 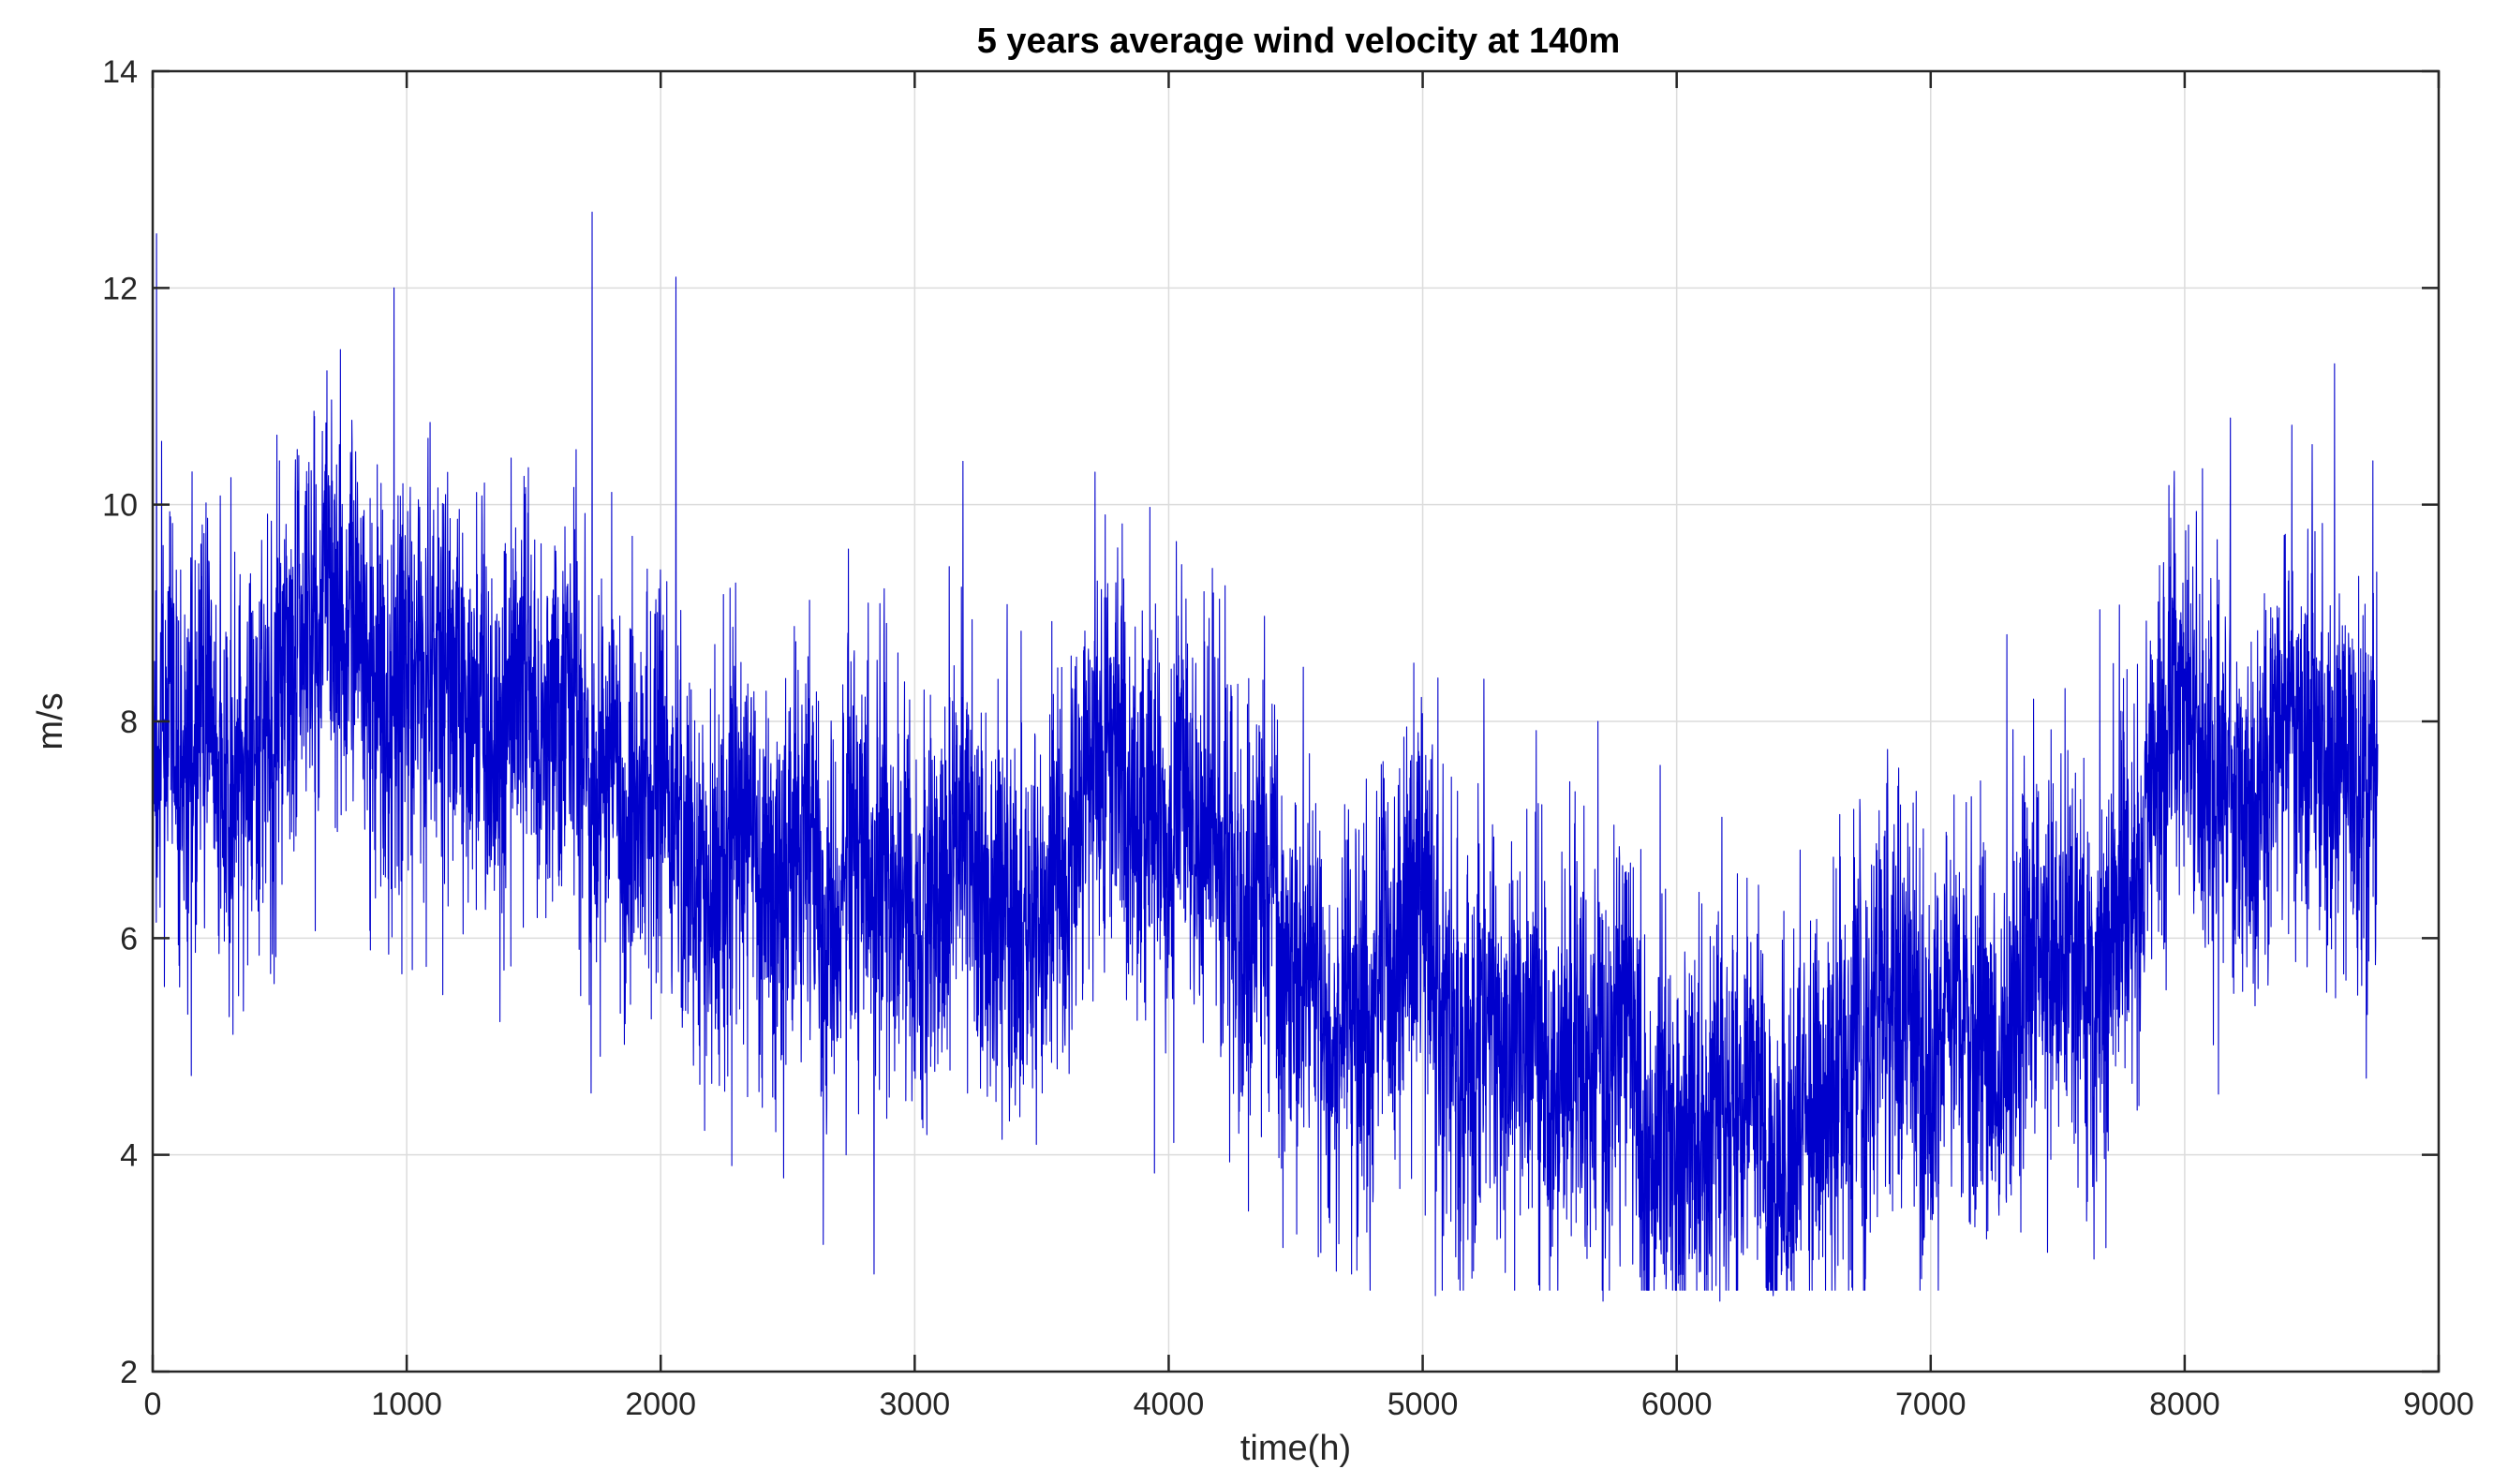 What do you see at coordinates (2184, 1404) in the screenshot?
I see `x-tick-label: 8000` at bounding box center [2184, 1404].